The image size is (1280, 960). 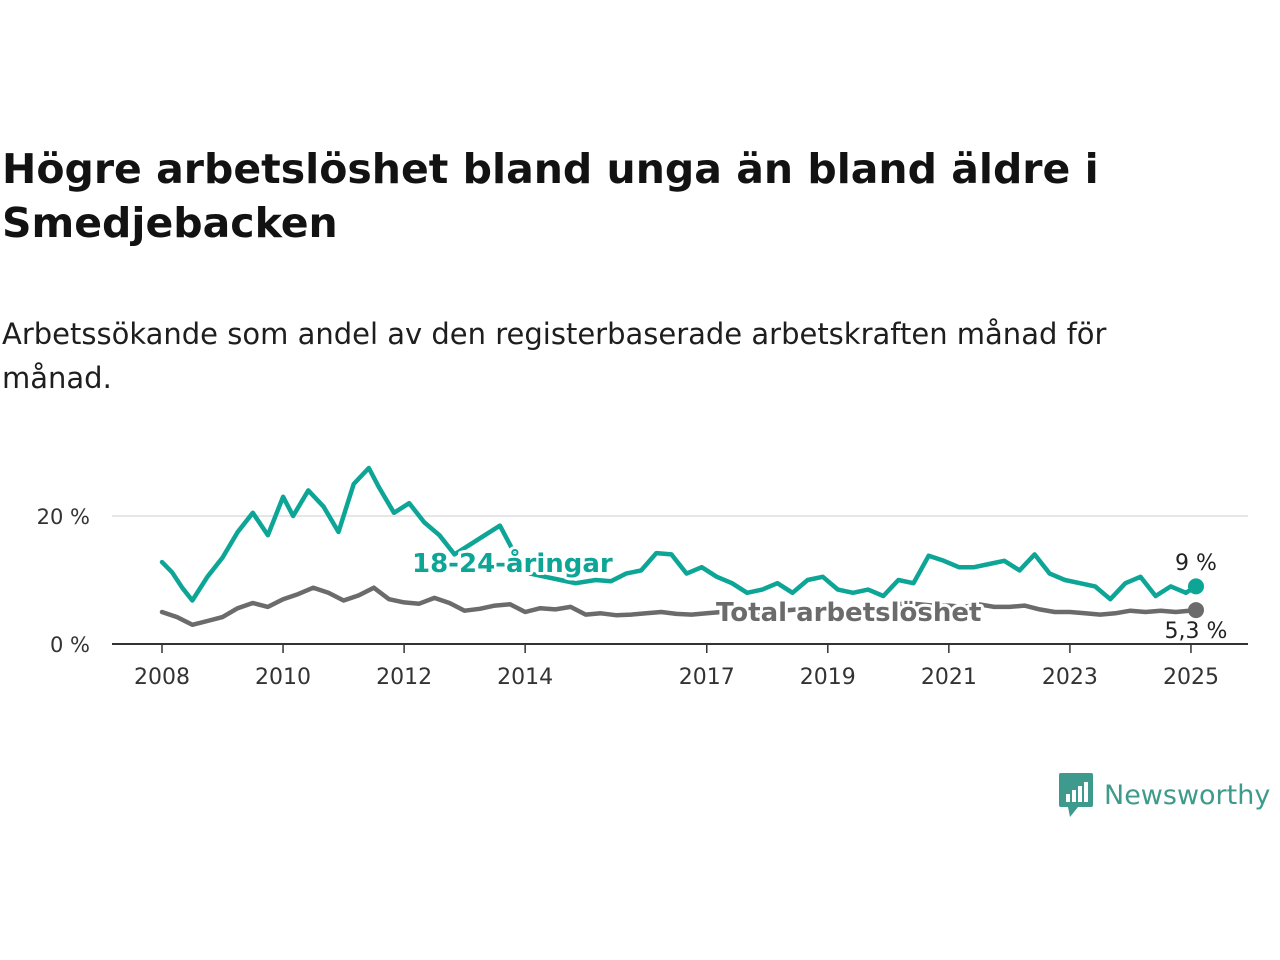 I want to click on series-line-youth, so click(x=679, y=534).